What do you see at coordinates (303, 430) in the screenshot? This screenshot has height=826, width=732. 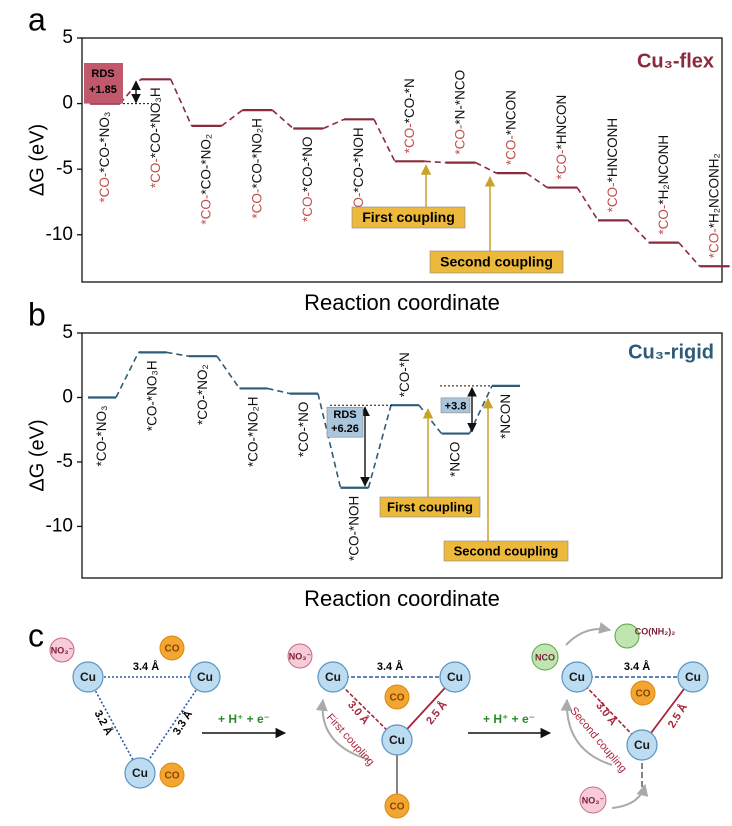 I see `label-text: *CO-*NO` at bounding box center [303, 430].